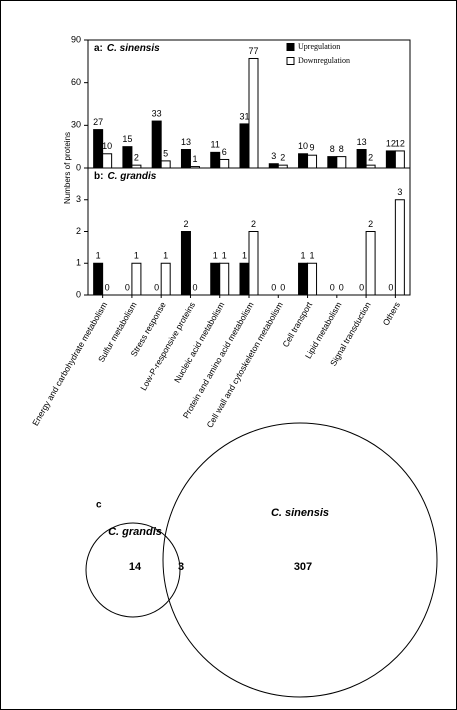 The width and height of the screenshot is (457, 710). I want to click on y-tick-label: 60, so click(76, 82).